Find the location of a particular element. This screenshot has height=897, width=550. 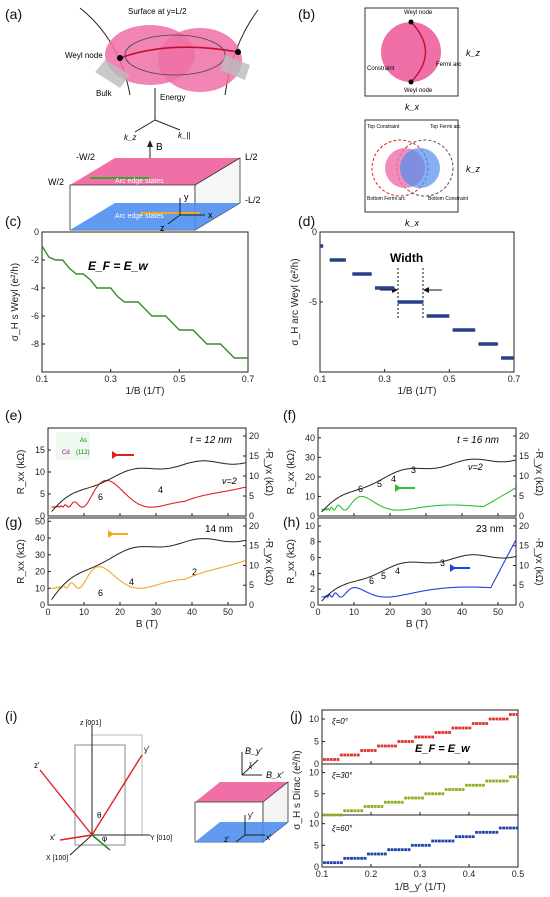

e-inset-miller: (112) is located at coordinates (83, 453).